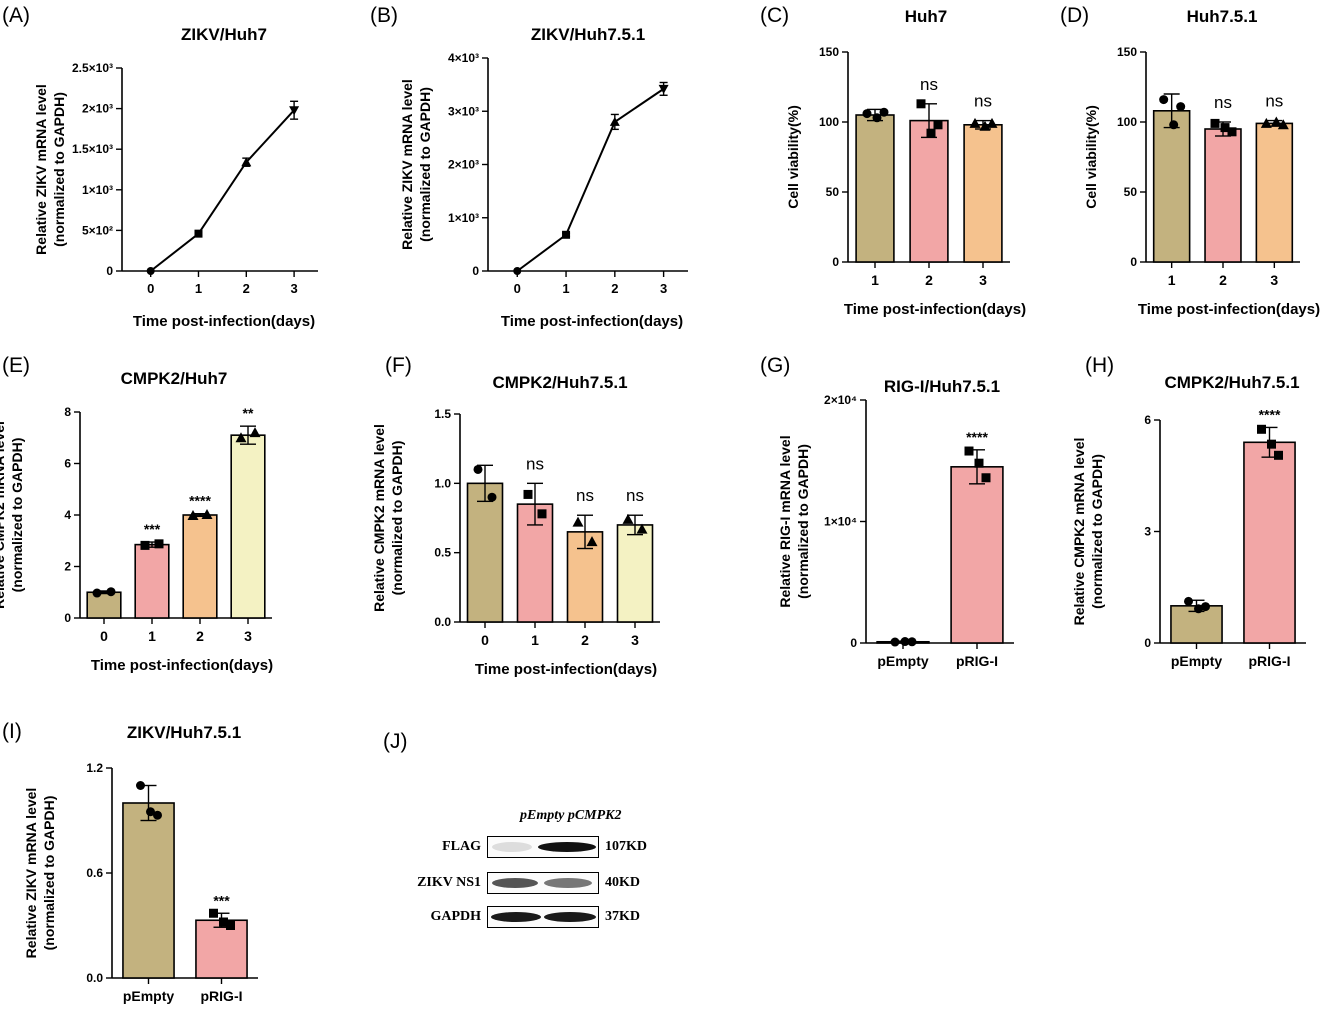 The image size is (1333, 1010). What do you see at coordinates (1197, 661) in the screenshot?
I see `x-tick-label: pEmpty` at bounding box center [1197, 661].